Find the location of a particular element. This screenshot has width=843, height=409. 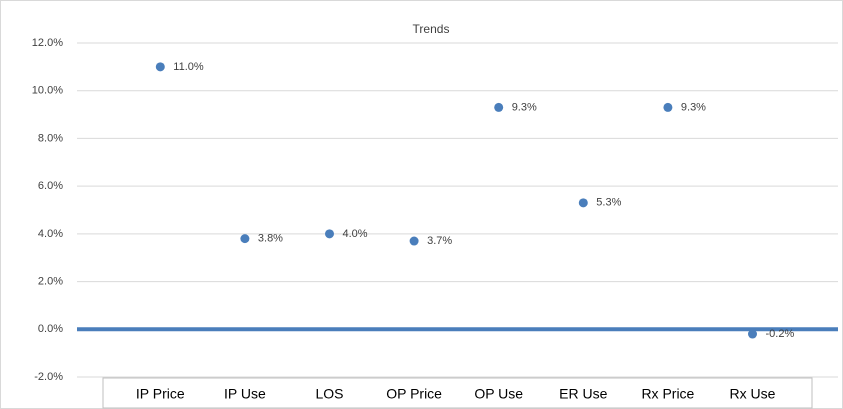

data-label: 11.0% is located at coordinates (188, 67).